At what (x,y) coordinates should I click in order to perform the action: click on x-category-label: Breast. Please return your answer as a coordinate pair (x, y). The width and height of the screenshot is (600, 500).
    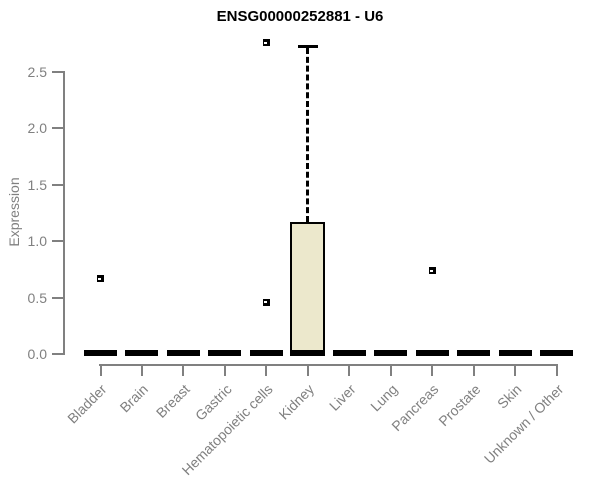
    Looking at the image, I should click on (172, 401).